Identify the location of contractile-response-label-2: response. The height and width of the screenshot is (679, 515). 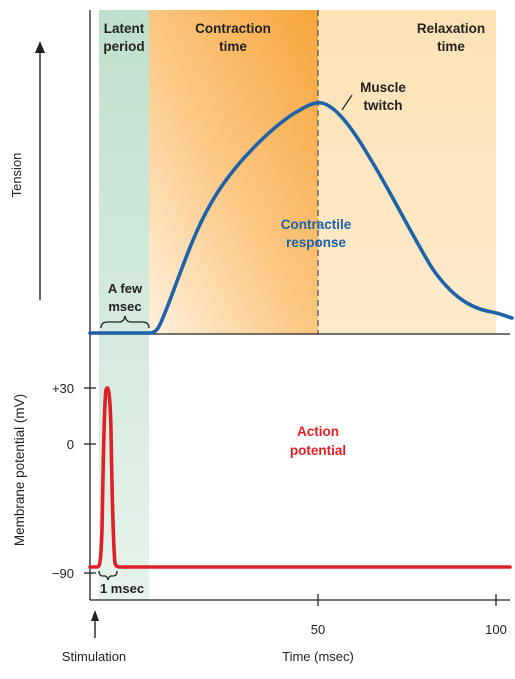
(316, 242).